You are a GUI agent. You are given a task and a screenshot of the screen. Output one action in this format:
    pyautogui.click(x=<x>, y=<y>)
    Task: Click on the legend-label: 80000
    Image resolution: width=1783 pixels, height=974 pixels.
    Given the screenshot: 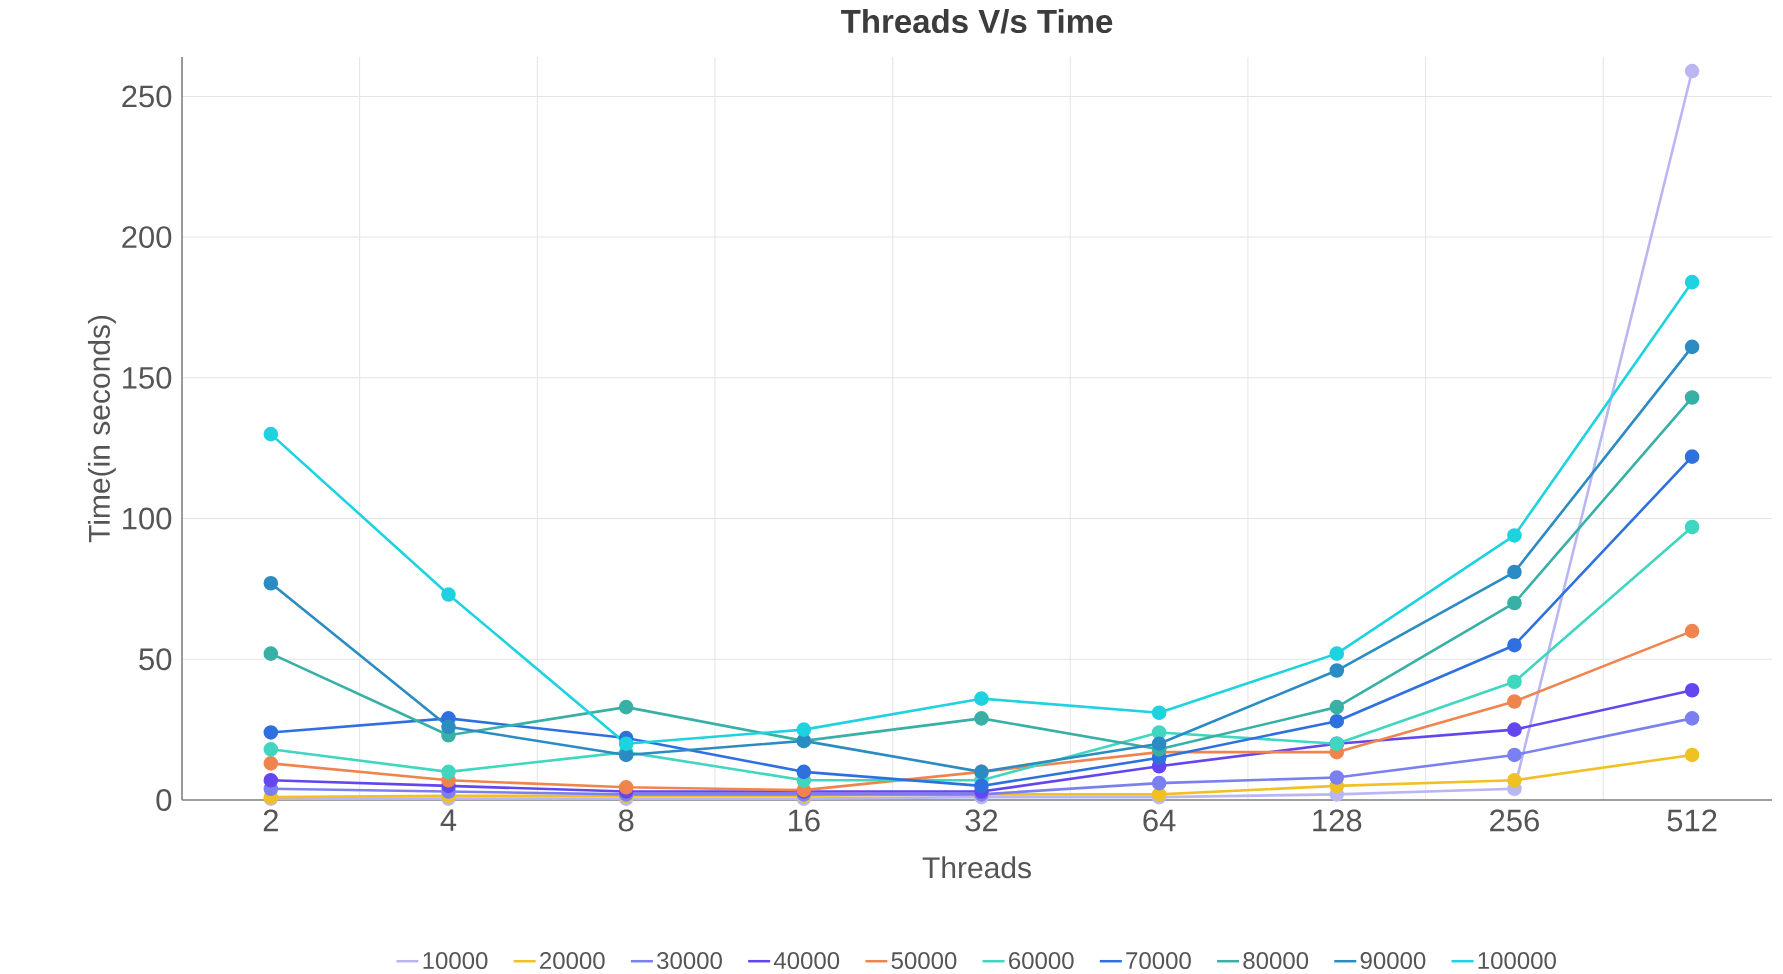 What is the action you would take?
    pyautogui.click(x=1276, y=961)
    